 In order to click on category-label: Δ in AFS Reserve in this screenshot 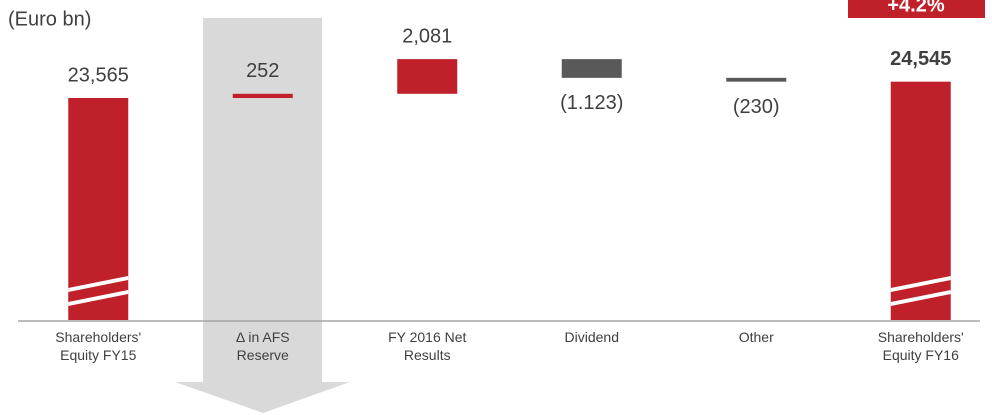, I will do `click(262, 346)`.